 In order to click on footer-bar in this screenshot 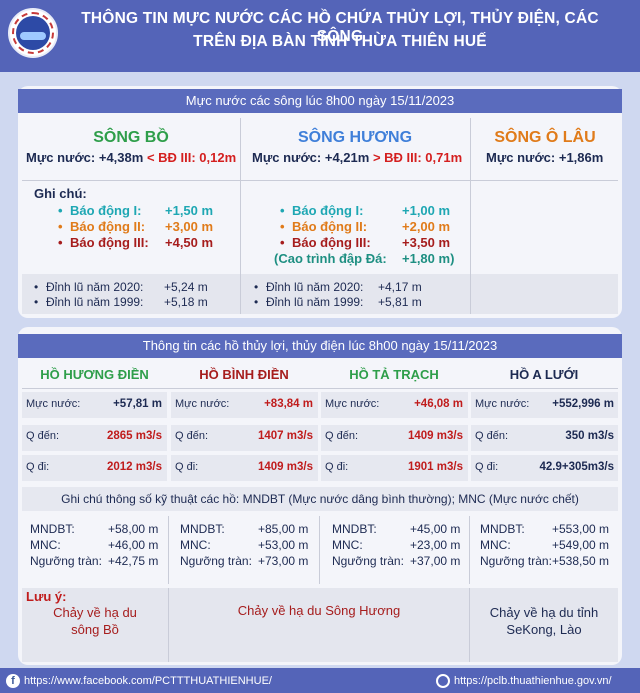, I will do `click(320, 680)`.